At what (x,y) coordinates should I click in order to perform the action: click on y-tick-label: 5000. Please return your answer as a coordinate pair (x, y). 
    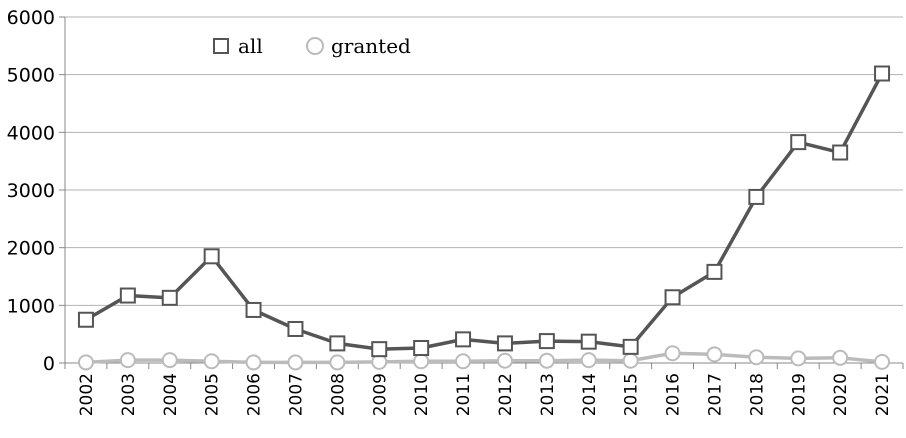
    Looking at the image, I should click on (31, 76).